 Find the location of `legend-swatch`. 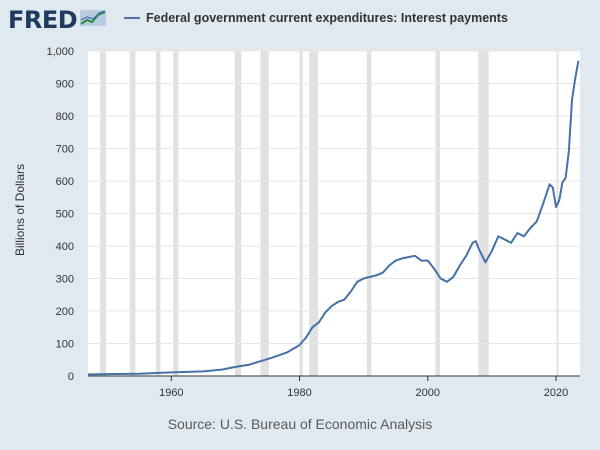

legend-swatch is located at coordinates (132, 18).